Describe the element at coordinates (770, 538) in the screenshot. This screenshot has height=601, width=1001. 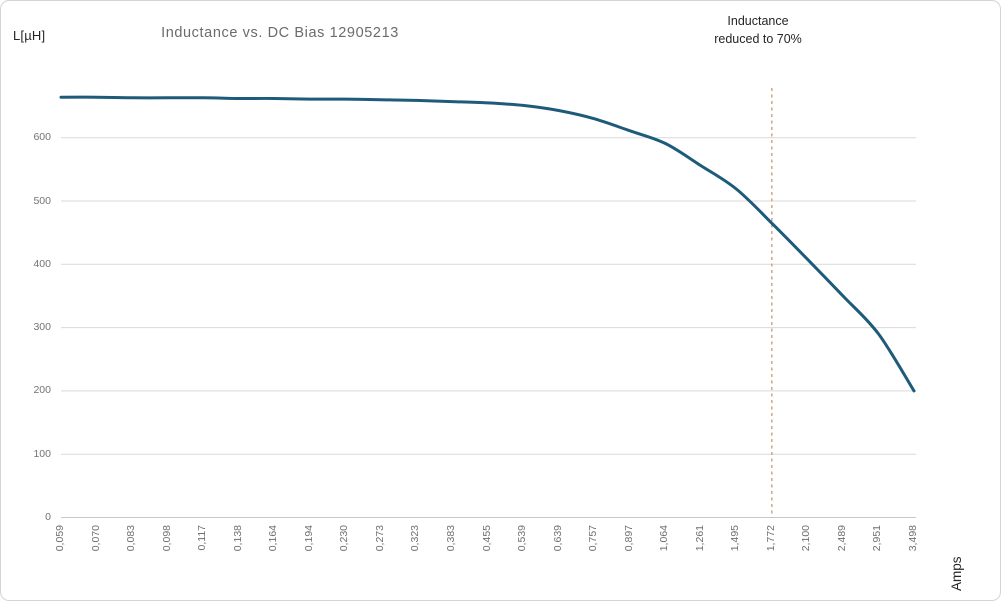
I see `x-tick-label: 1,772` at that location.